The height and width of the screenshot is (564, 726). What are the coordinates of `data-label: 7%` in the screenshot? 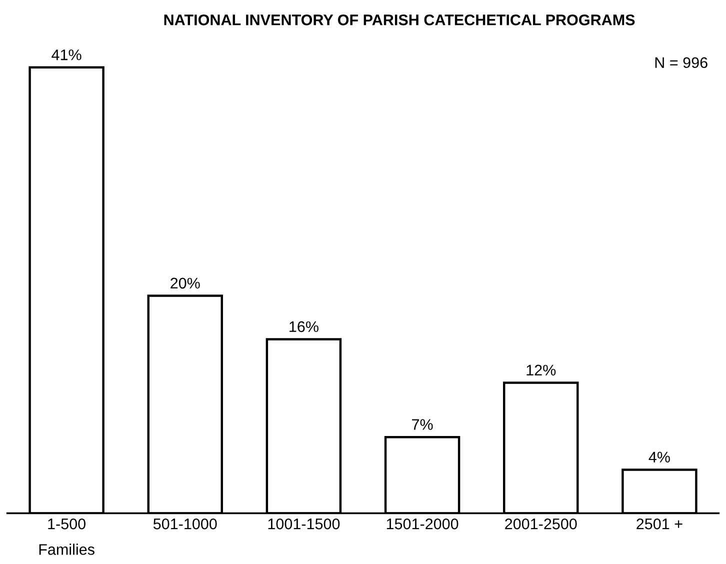 It's located at (422, 424).